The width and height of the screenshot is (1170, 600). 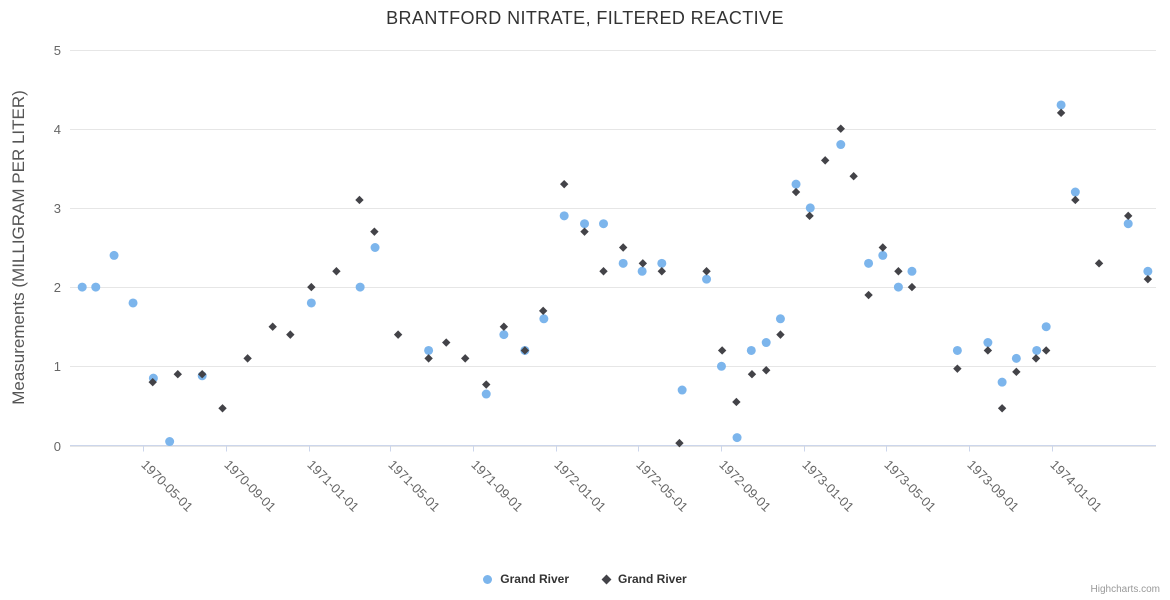 I want to click on legend-item-grand-river-circles: Grand River, so click(x=526, y=579).